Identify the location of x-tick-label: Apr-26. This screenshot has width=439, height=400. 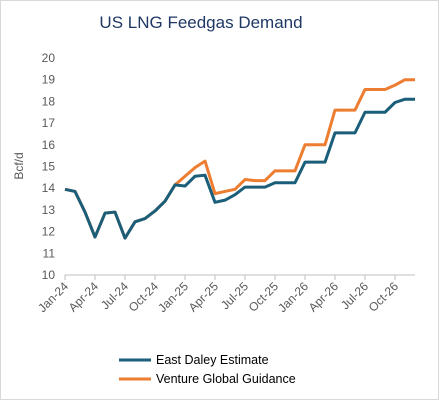
(324, 297).